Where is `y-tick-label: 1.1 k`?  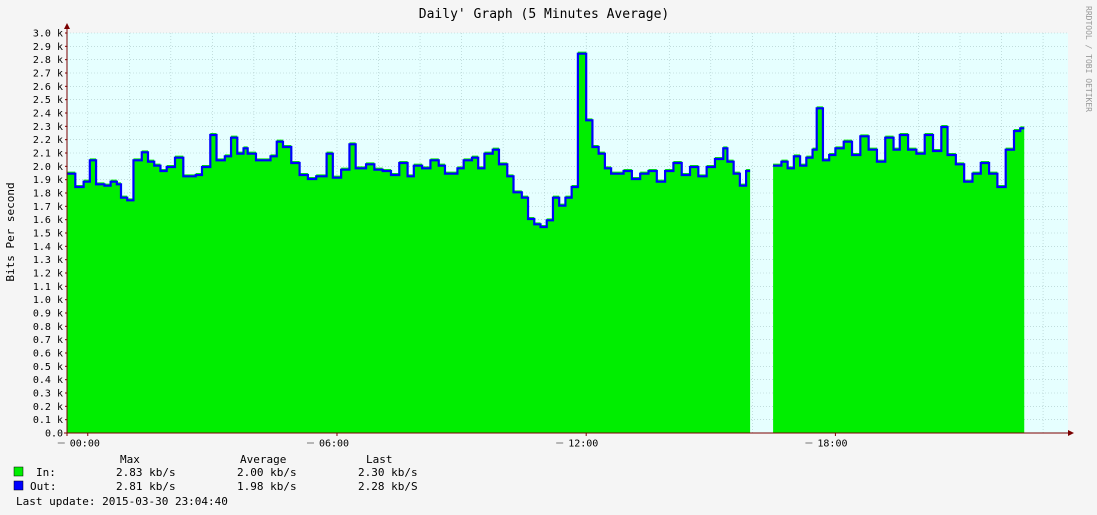
y-tick-label: 1.1 k is located at coordinates (48, 287).